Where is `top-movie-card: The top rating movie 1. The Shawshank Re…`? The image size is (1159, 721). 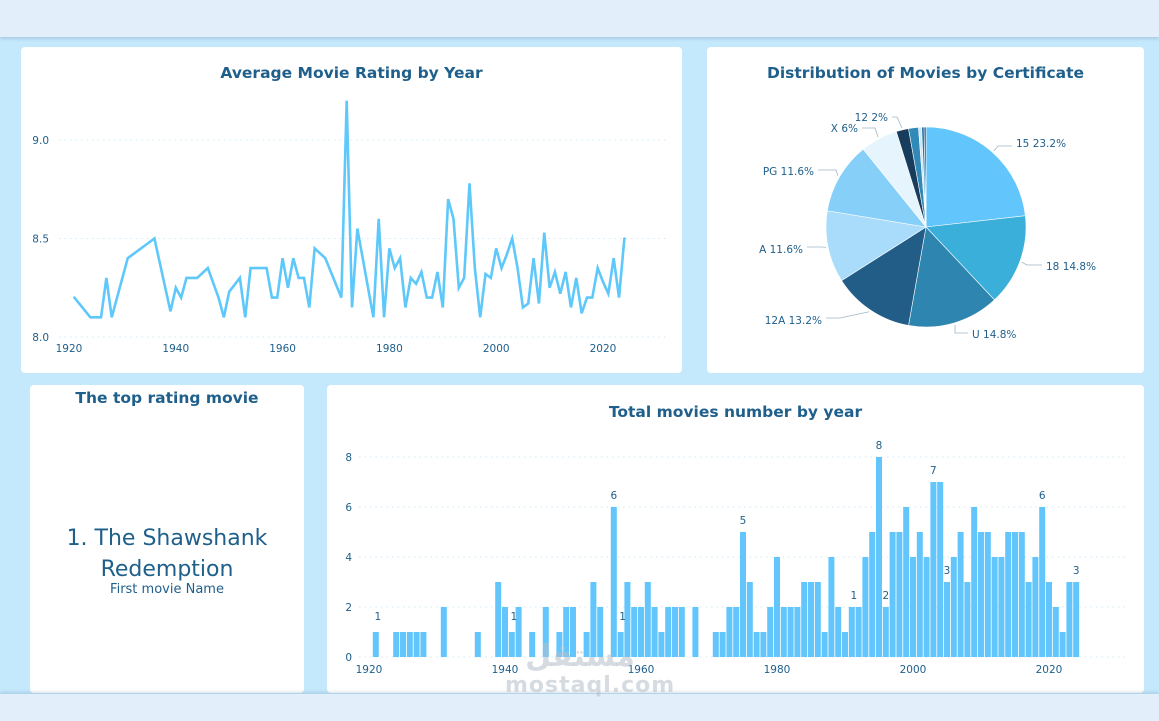 top-movie-card: The top rating movie 1. The Shawshank Re… is located at coordinates (167, 539).